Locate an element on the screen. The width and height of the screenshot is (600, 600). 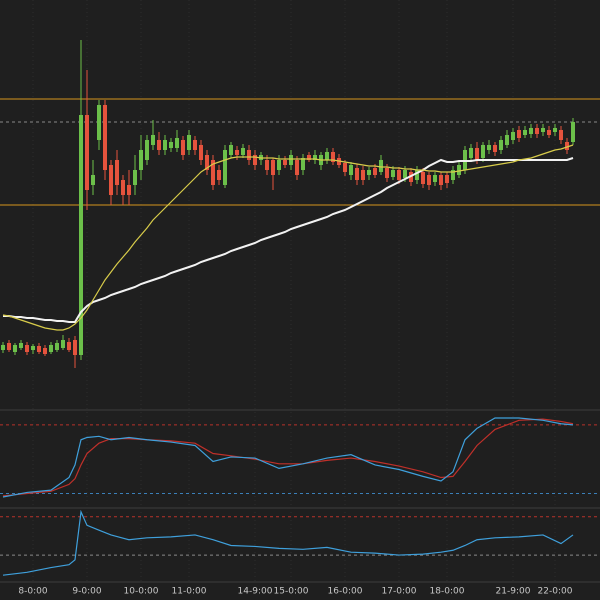
x-tick-label: 17-0:00 is located at coordinates (399, 592).